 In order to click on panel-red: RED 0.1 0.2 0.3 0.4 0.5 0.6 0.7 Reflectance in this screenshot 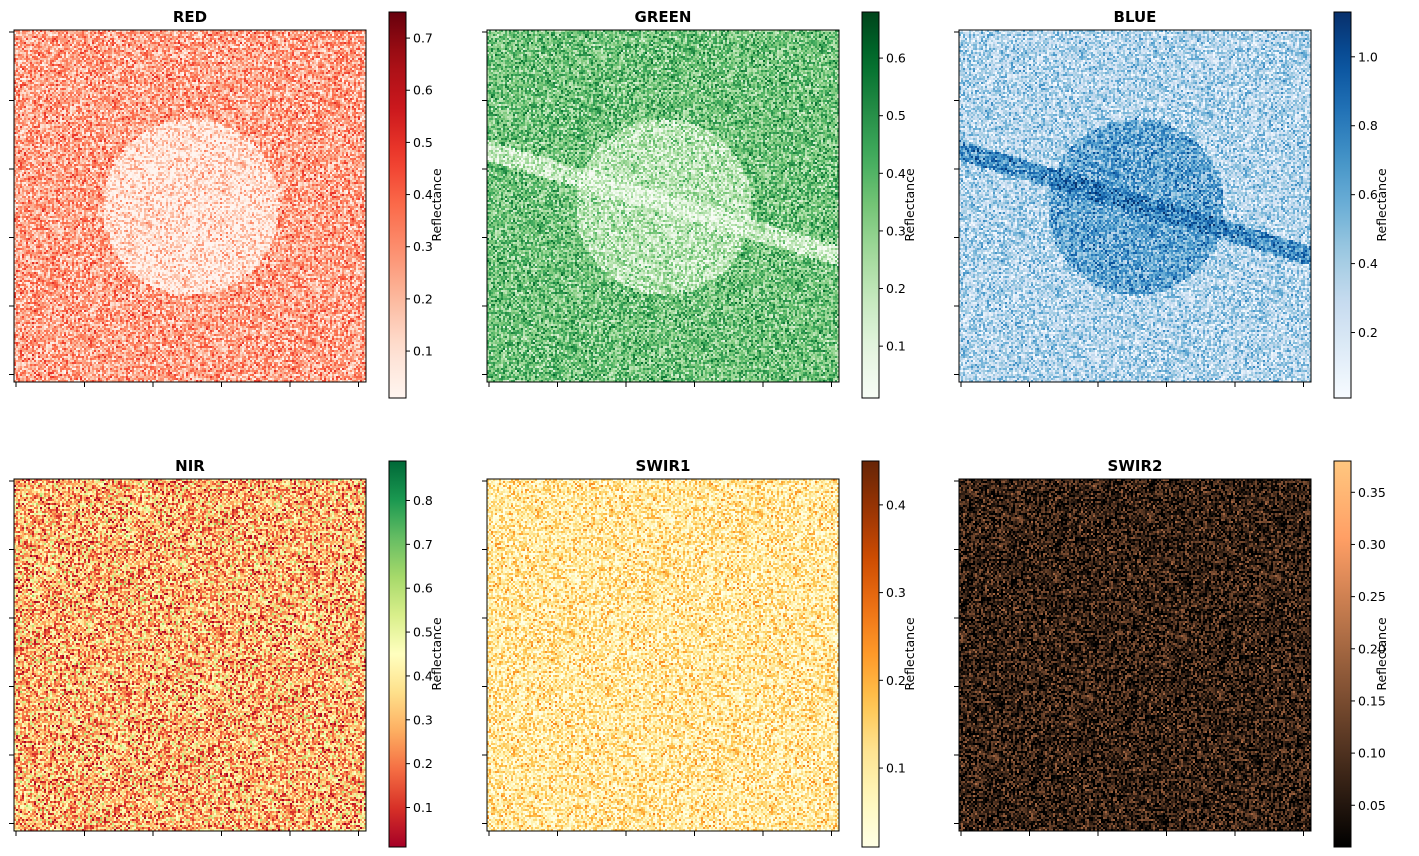, I will do `click(226, 203)`.